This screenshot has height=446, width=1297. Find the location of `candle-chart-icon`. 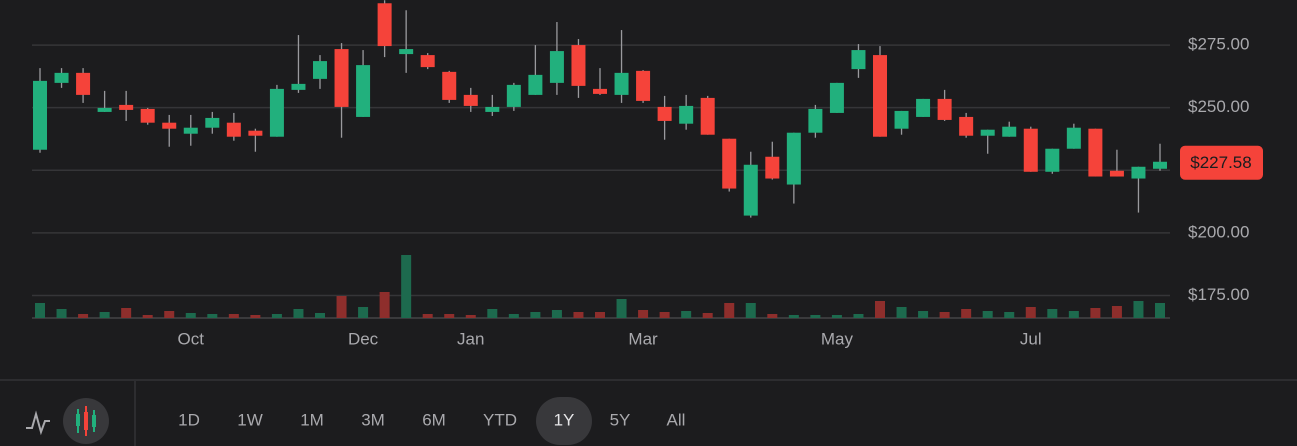

candle-chart-icon is located at coordinates (86, 421).